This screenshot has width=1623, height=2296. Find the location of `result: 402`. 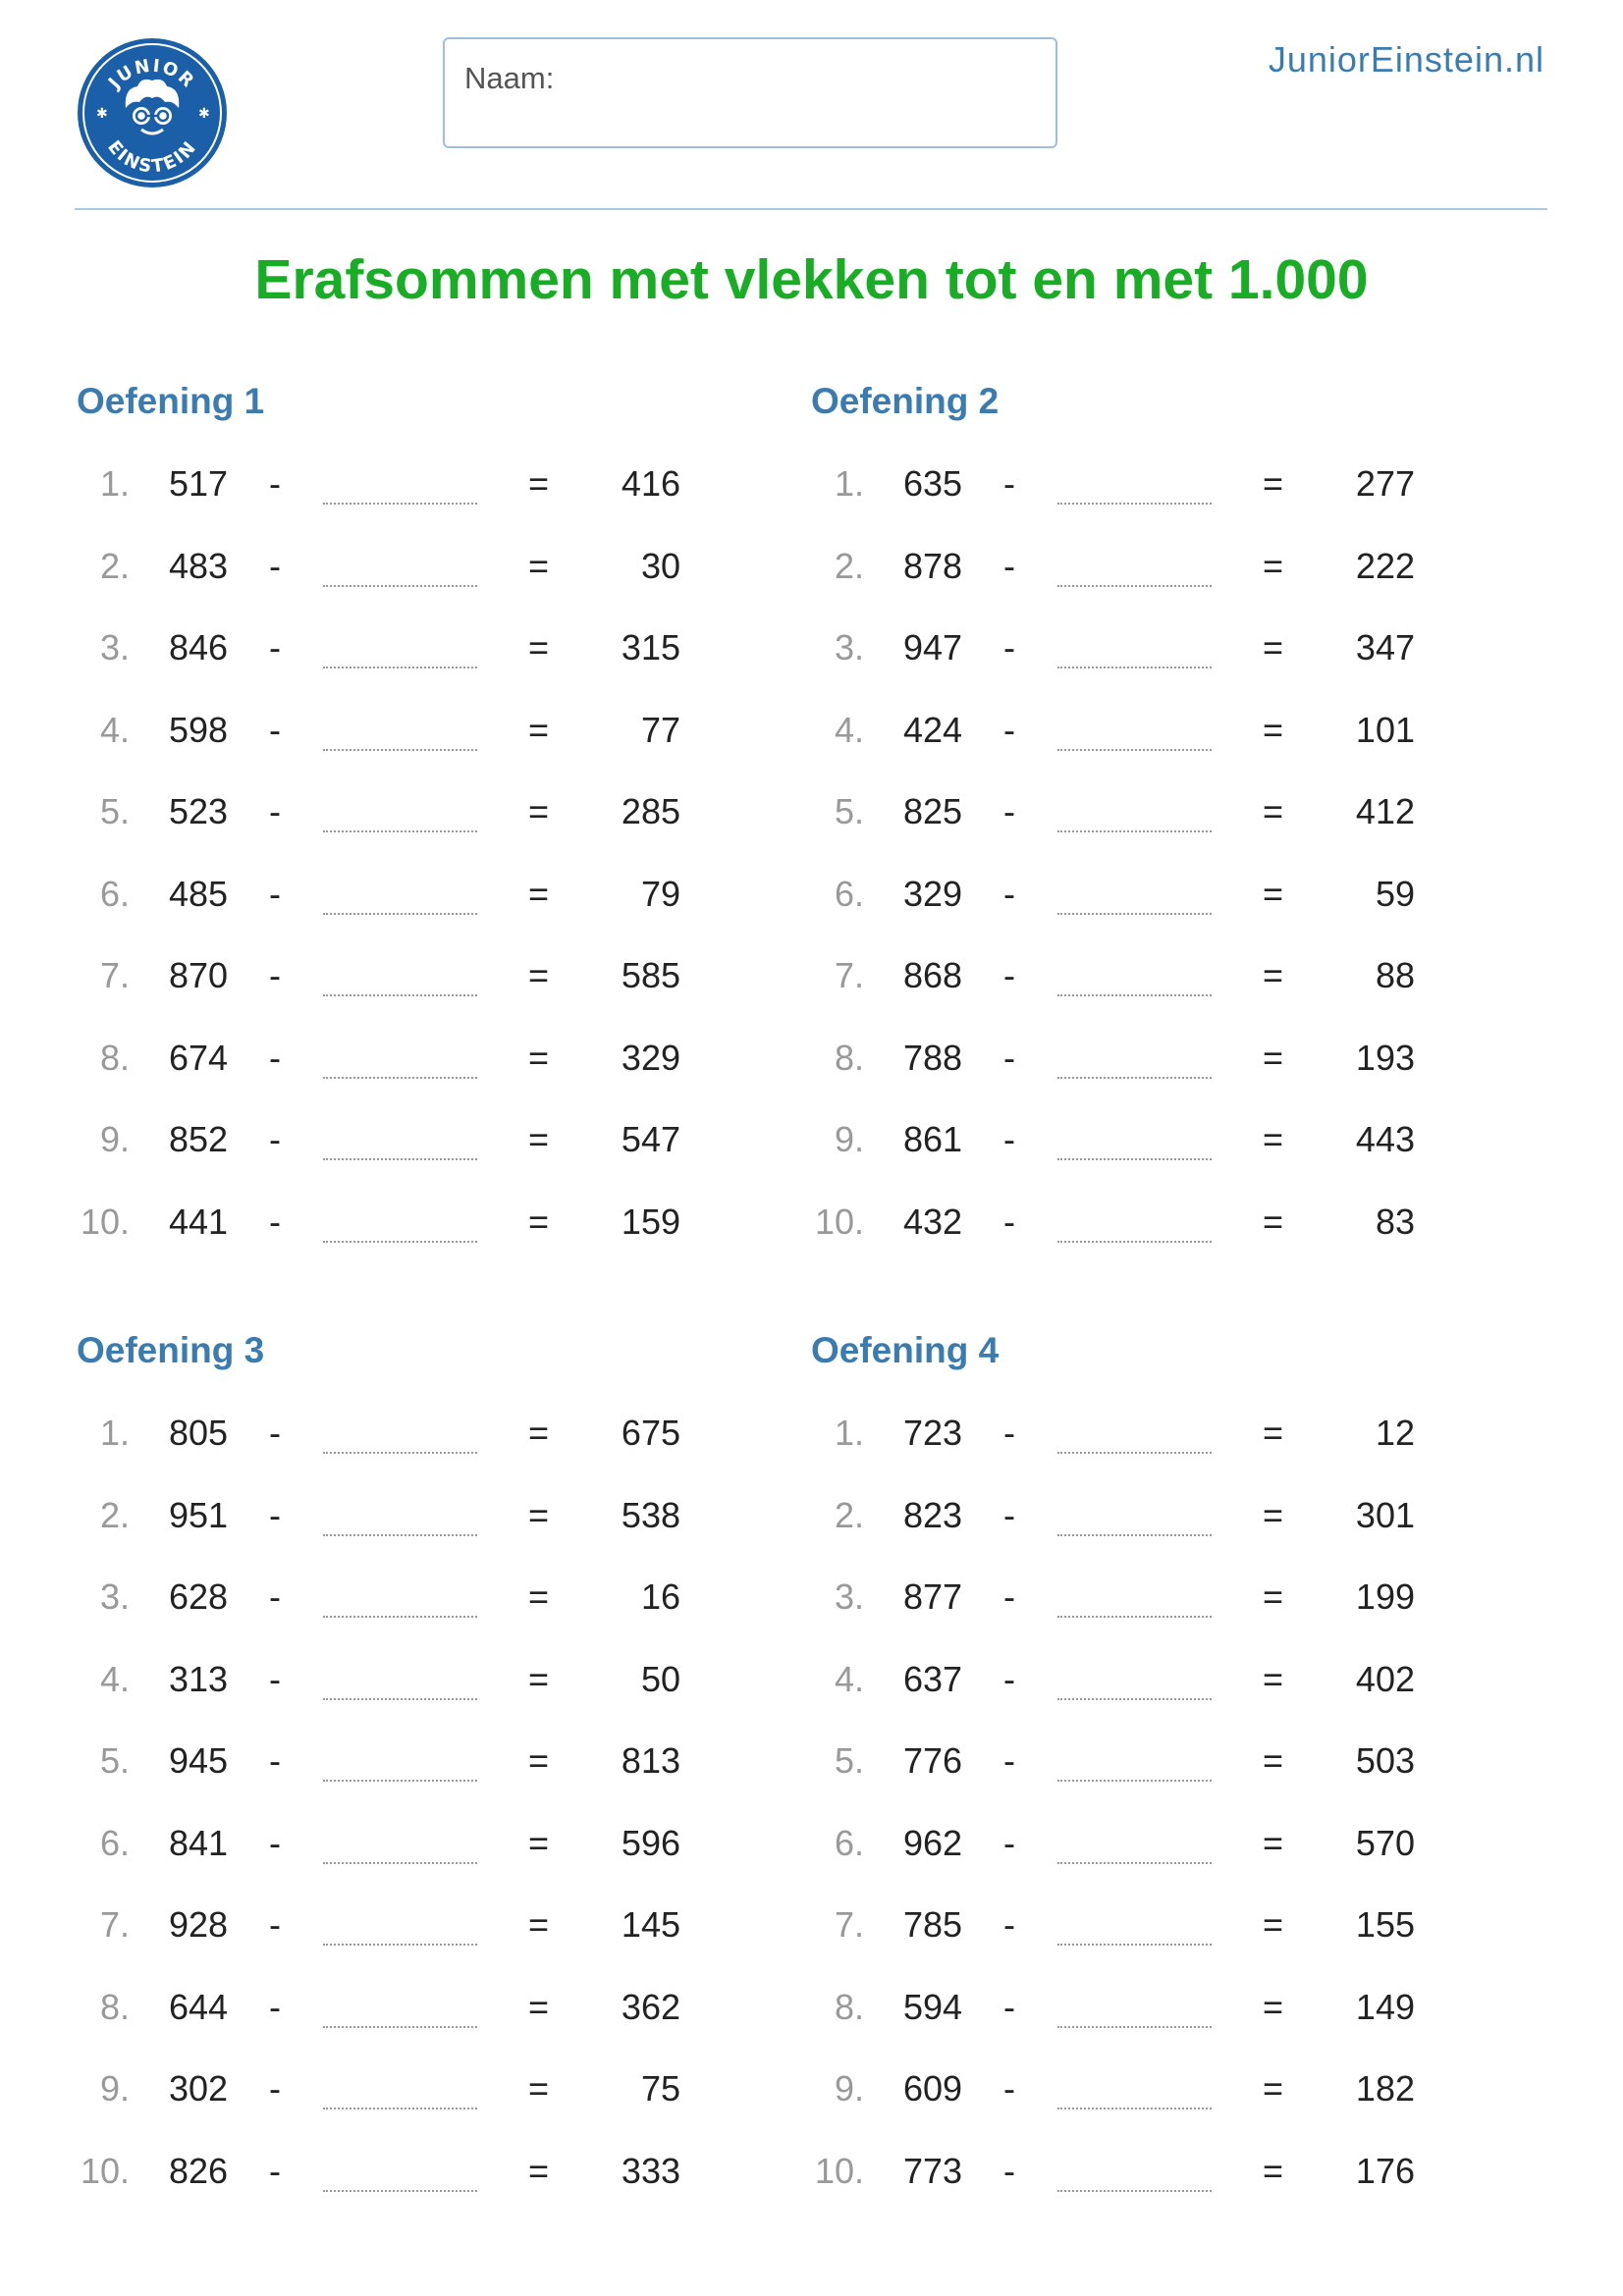

result: 402 is located at coordinates (1385, 1678).